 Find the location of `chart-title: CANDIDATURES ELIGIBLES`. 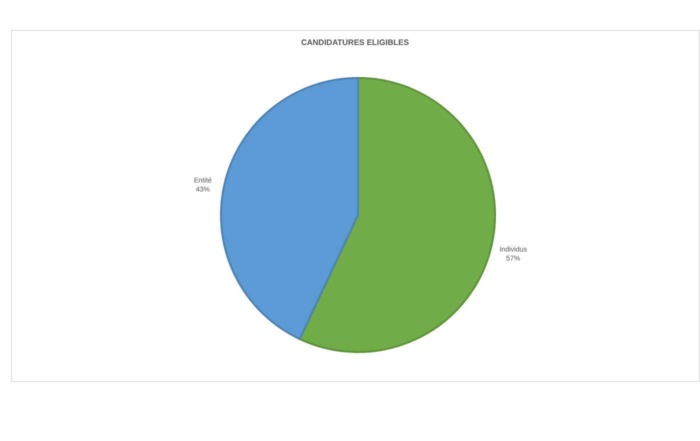

chart-title: CANDIDATURES ELIGIBLES is located at coordinates (355, 42).